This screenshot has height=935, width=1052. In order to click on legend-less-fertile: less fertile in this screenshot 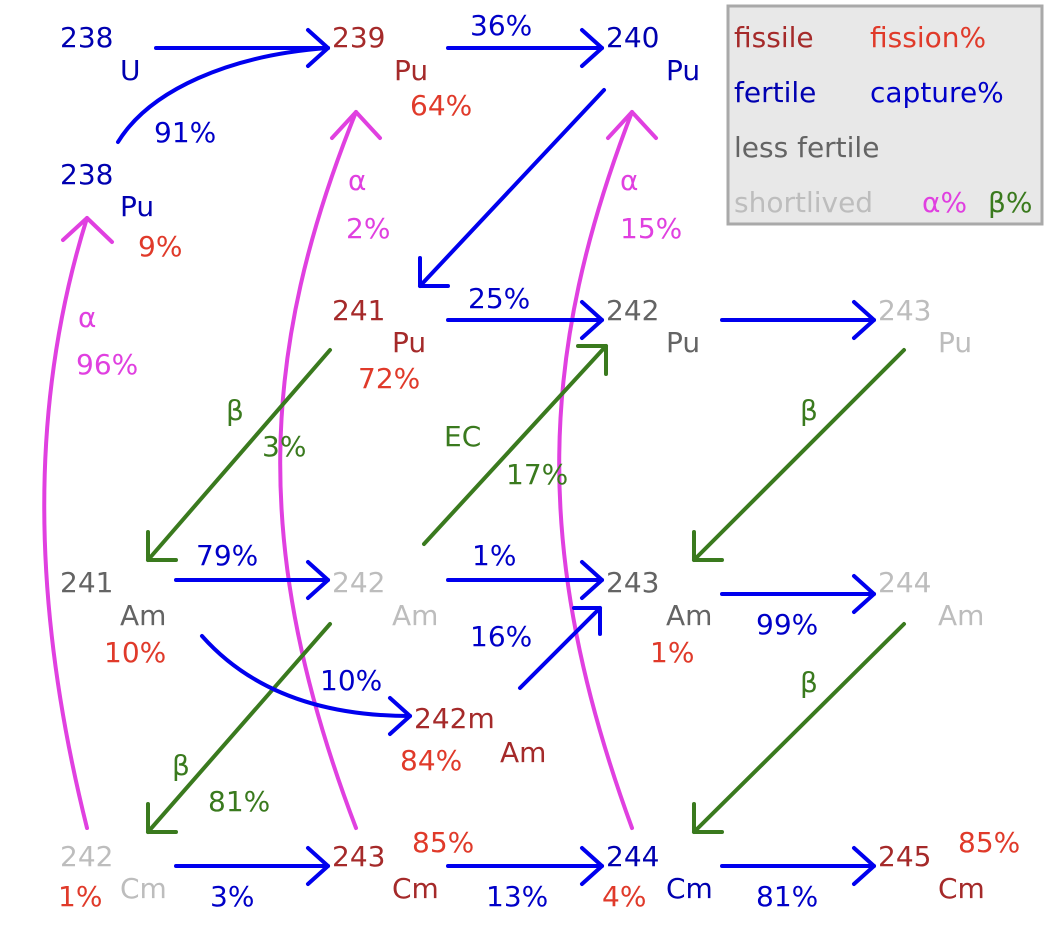, I will do `click(806, 147)`.